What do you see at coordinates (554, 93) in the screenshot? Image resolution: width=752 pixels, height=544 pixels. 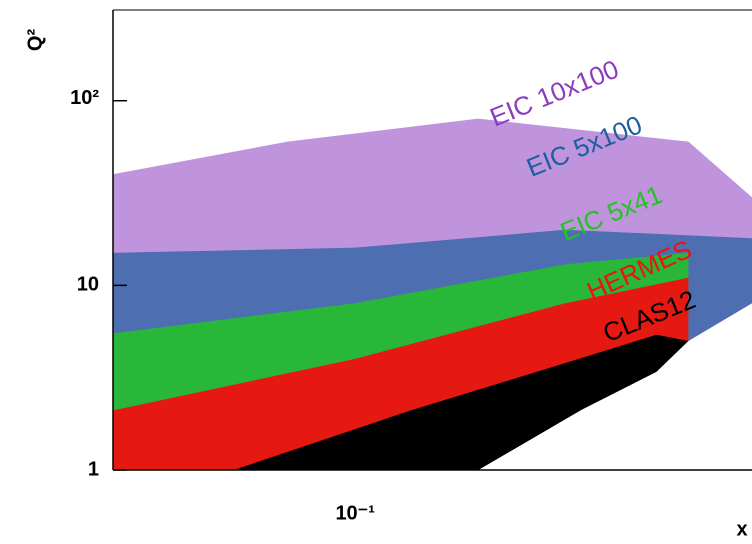 I see `series-label: EIC 10x100` at bounding box center [554, 93].